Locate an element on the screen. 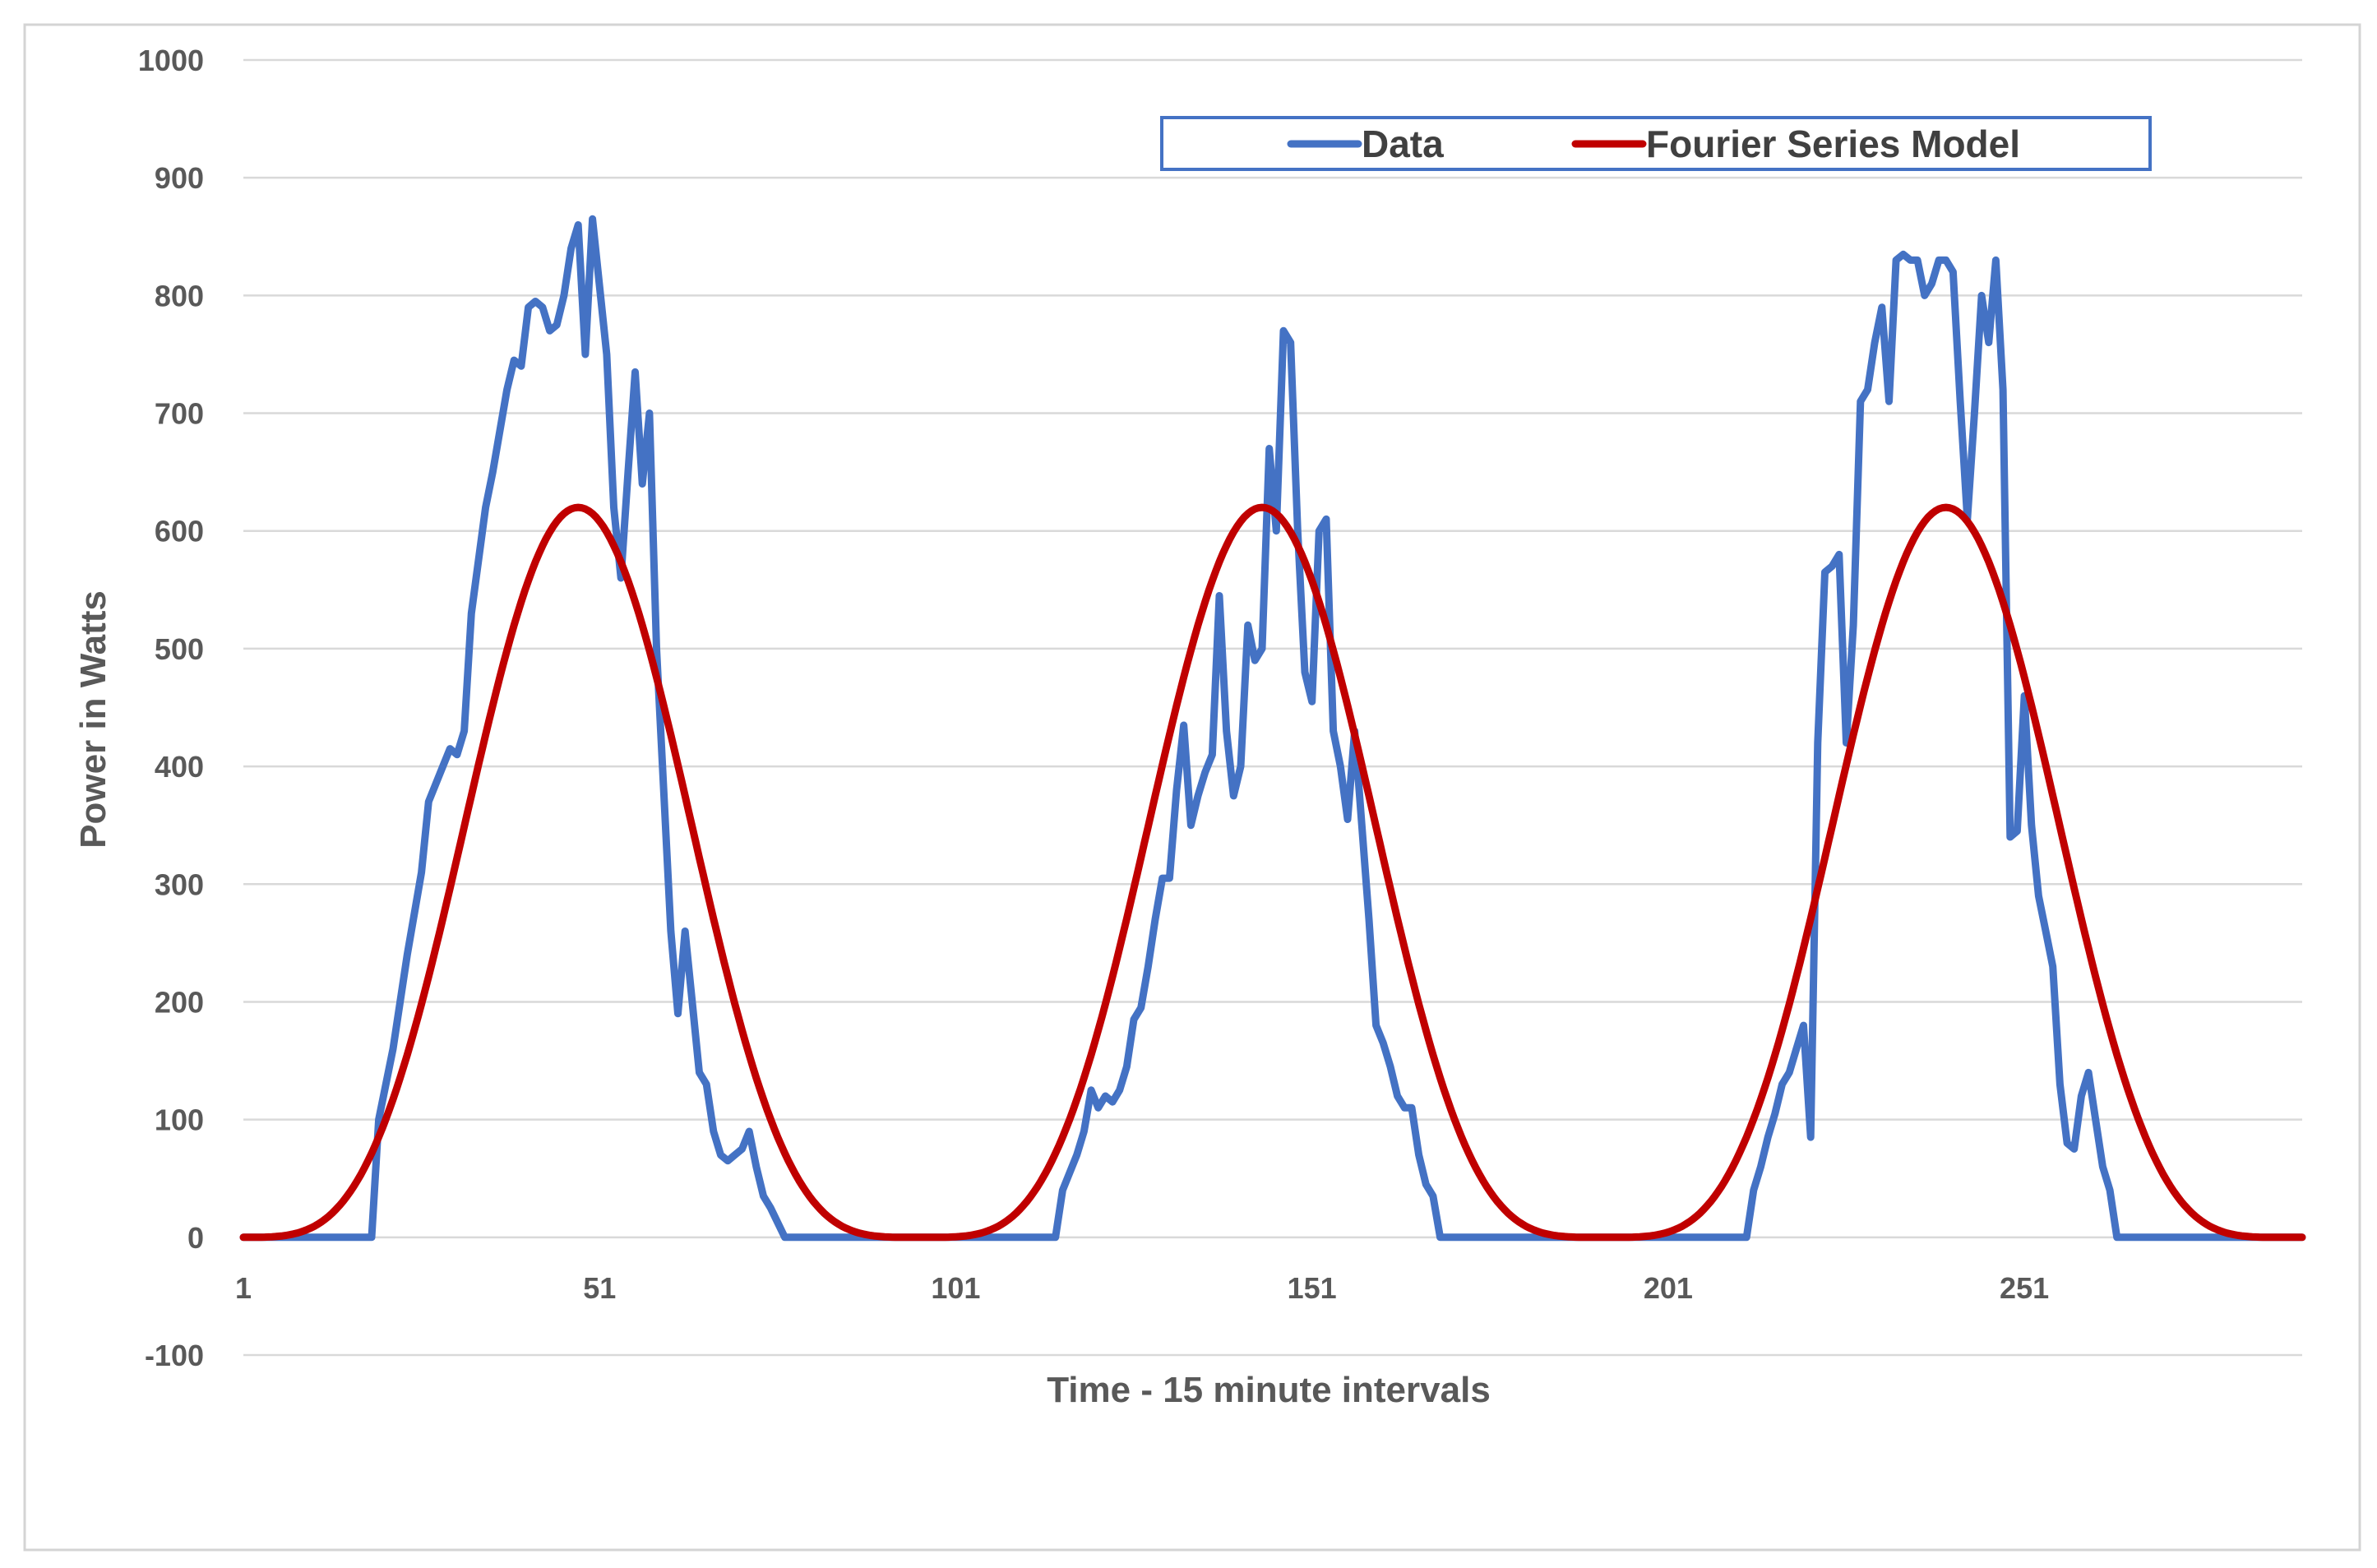 The image size is (2377, 1568). legend-label-data: Data is located at coordinates (1403, 144).